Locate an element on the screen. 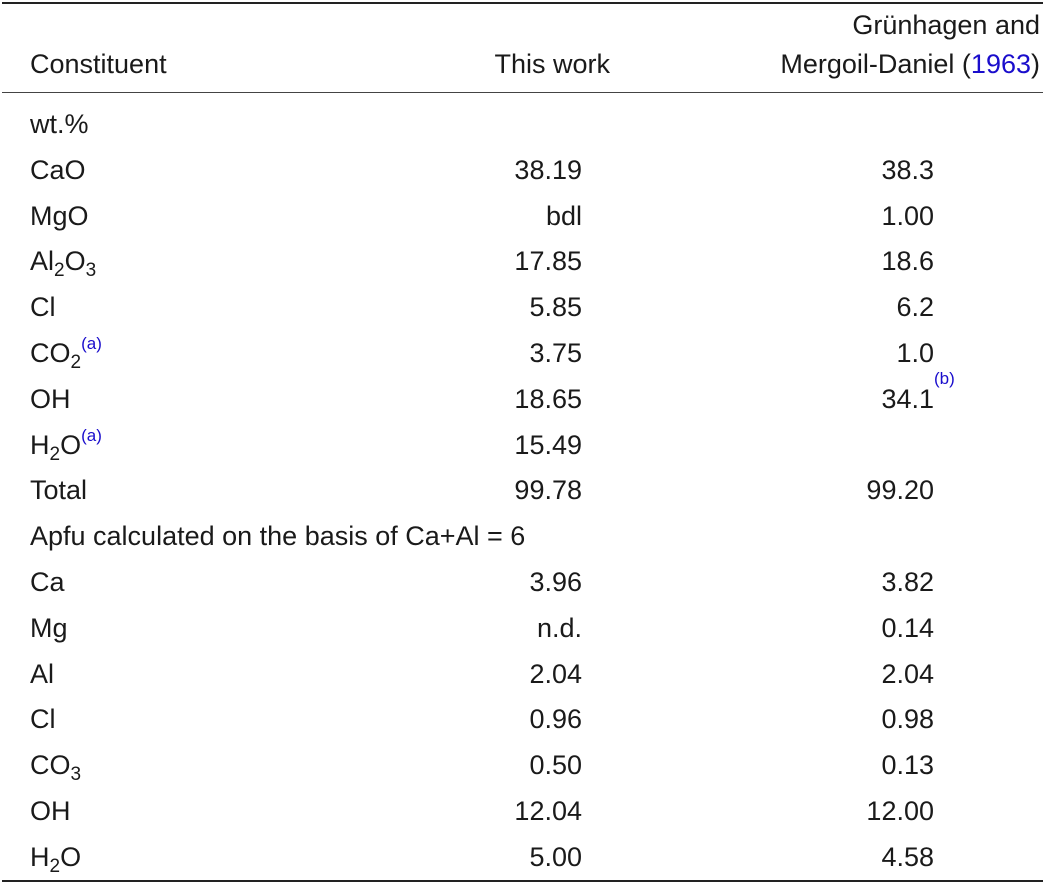 The image size is (1045, 883). reference-year-link: 1963 is located at coordinates (1000, 64).